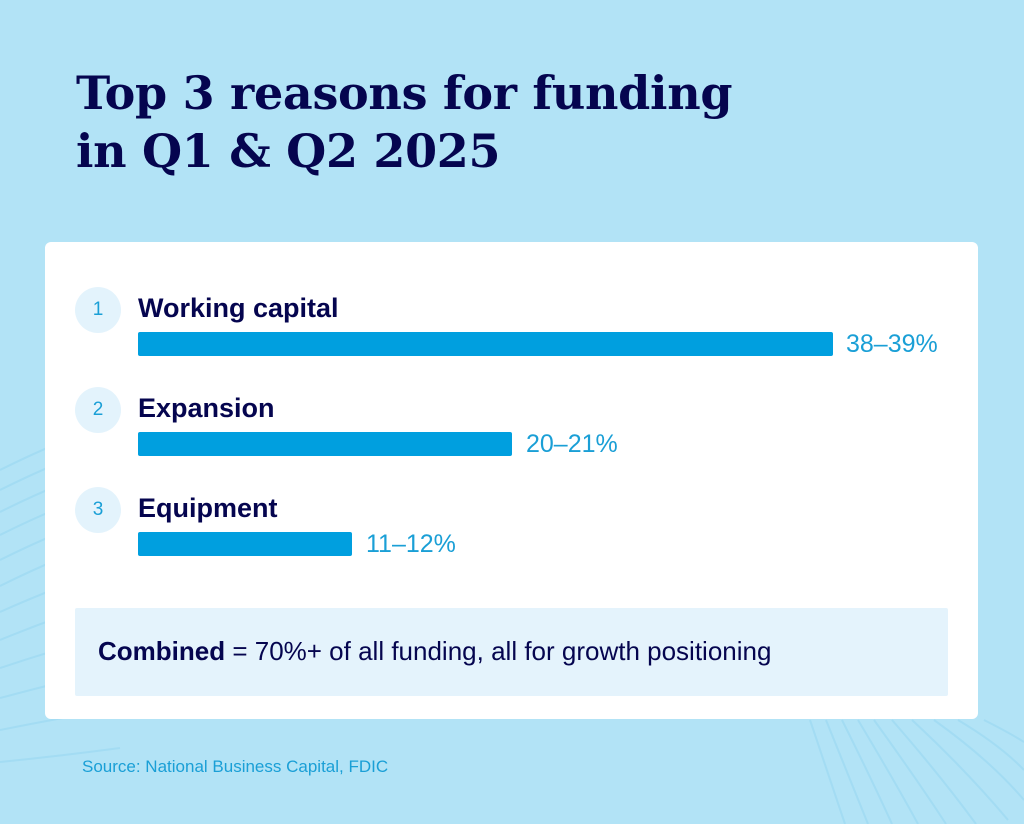 The height and width of the screenshot is (824, 1024). What do you see at coordinates (572, 444) in the screenshot?
I see `bar-value-label: 20–21%` at bounding box center [572, 444].